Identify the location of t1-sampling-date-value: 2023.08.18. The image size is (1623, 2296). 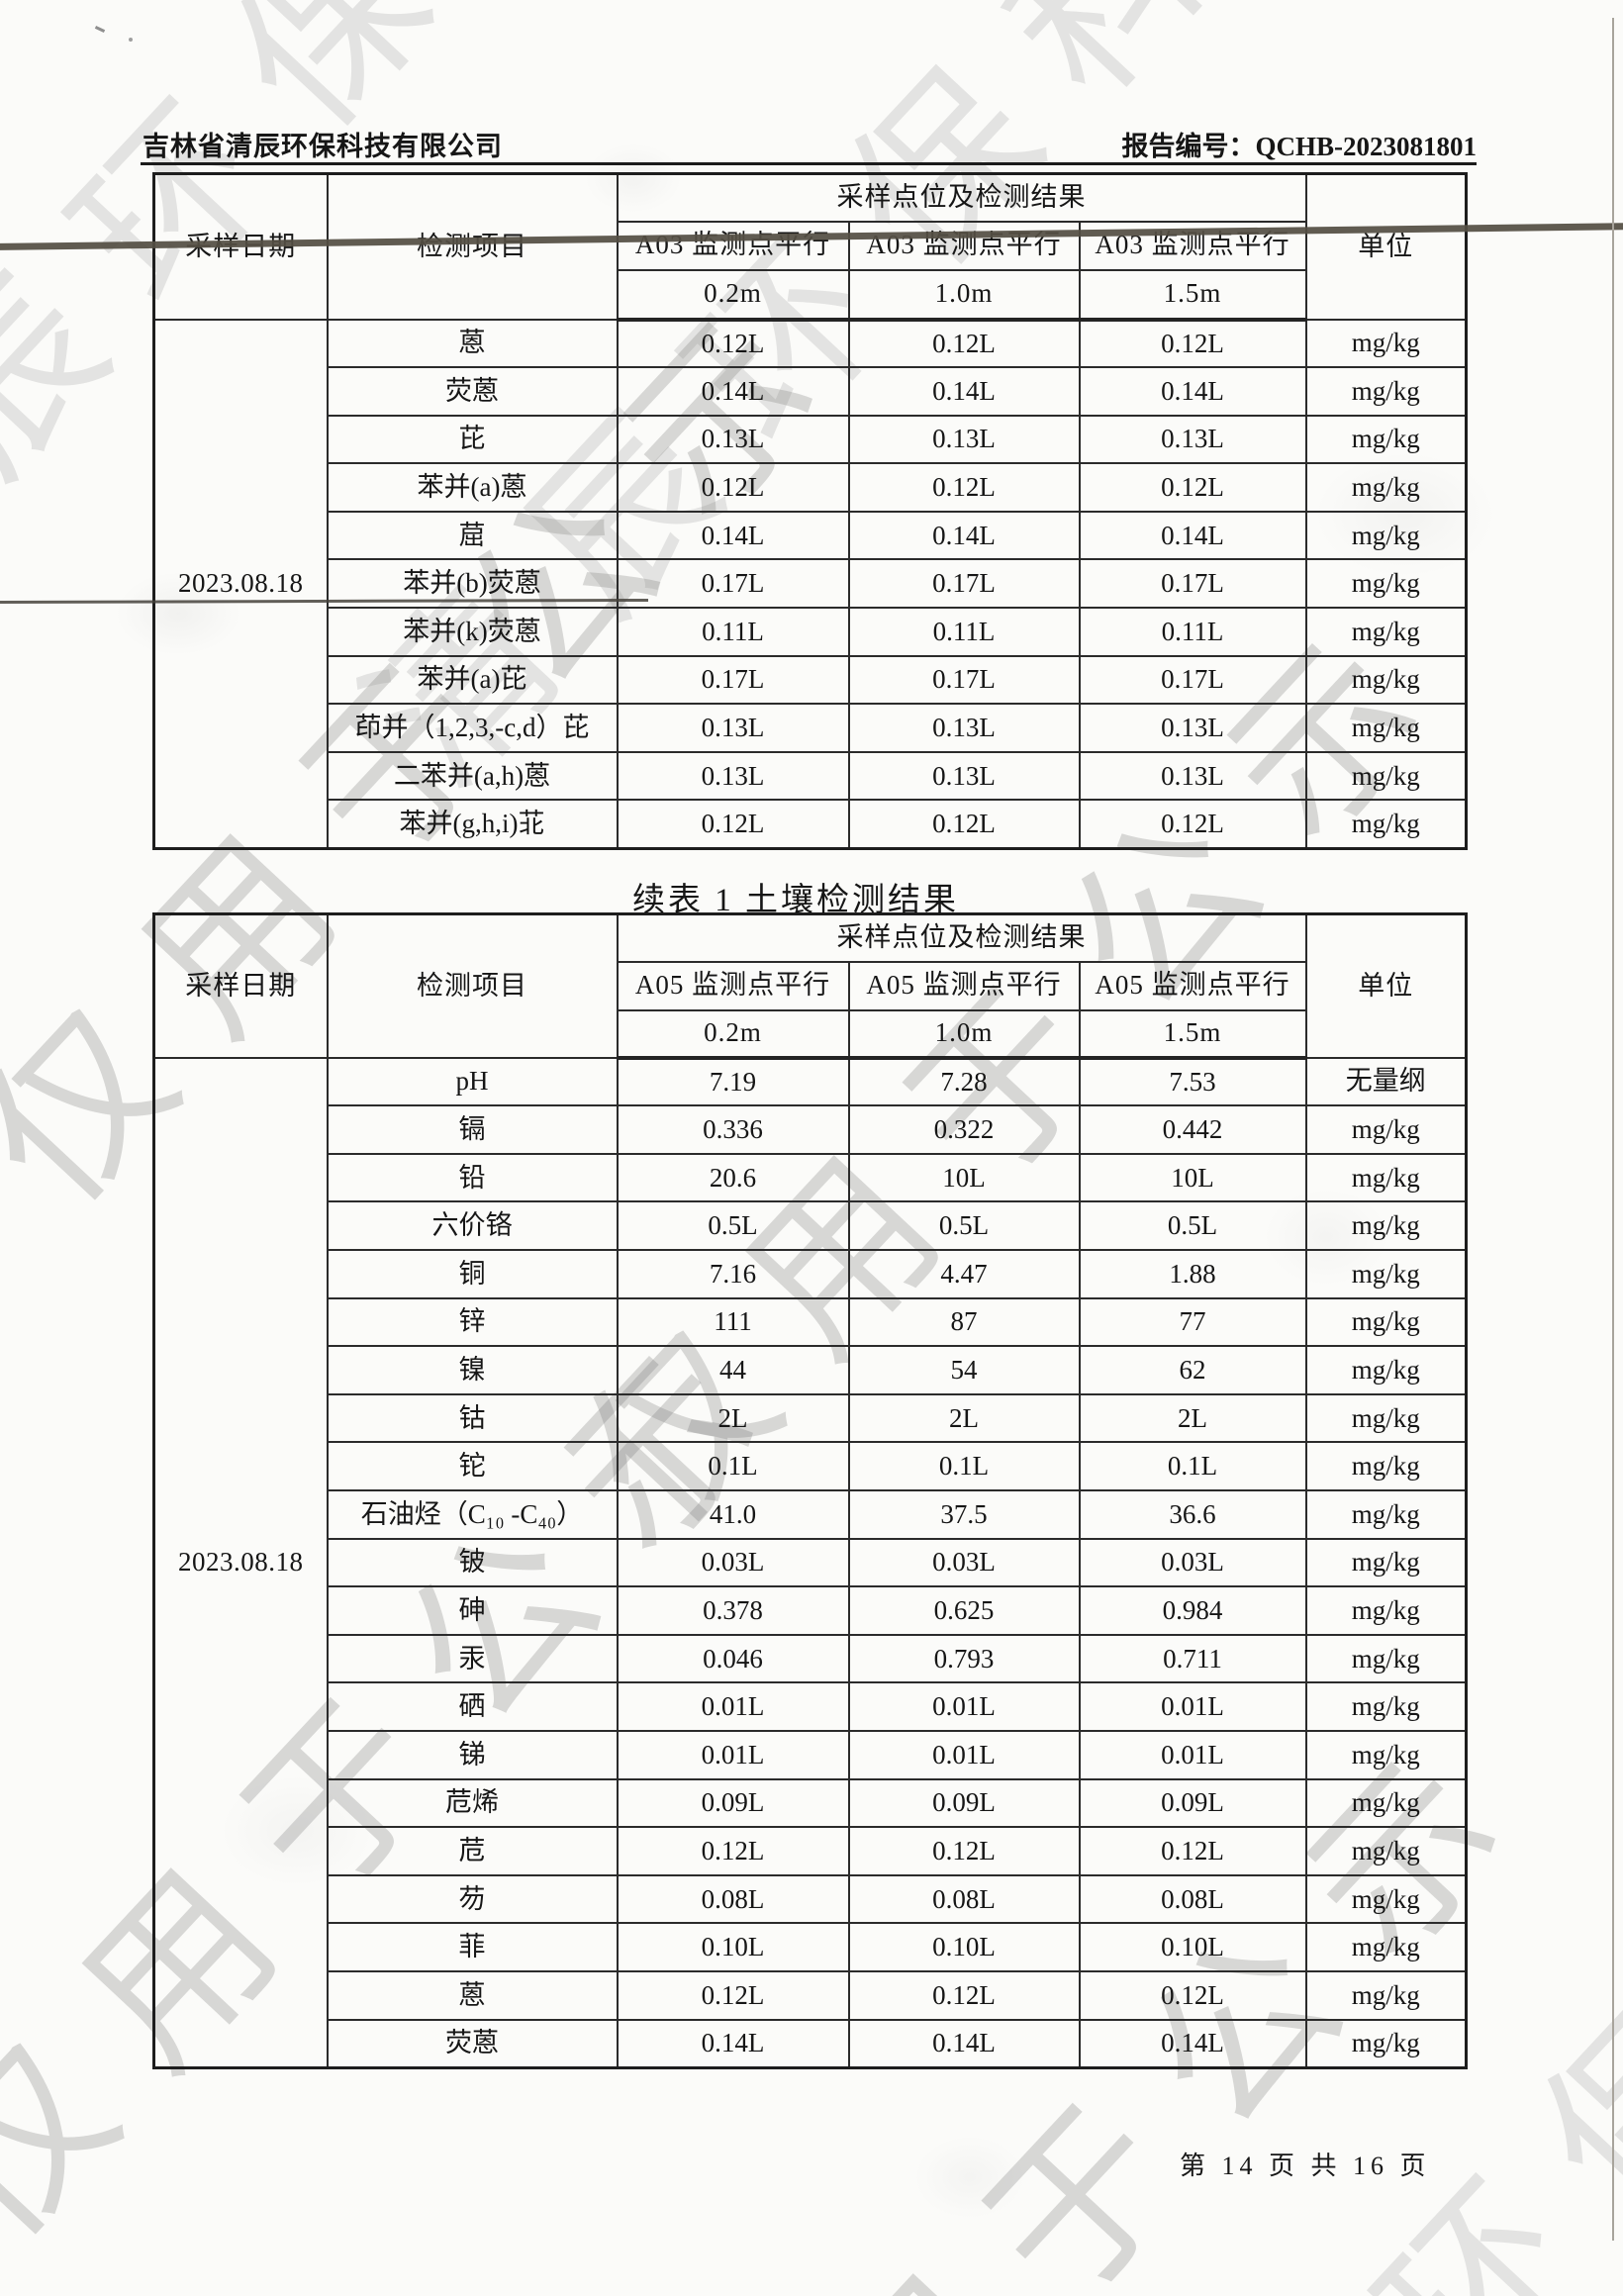
(240, 584).